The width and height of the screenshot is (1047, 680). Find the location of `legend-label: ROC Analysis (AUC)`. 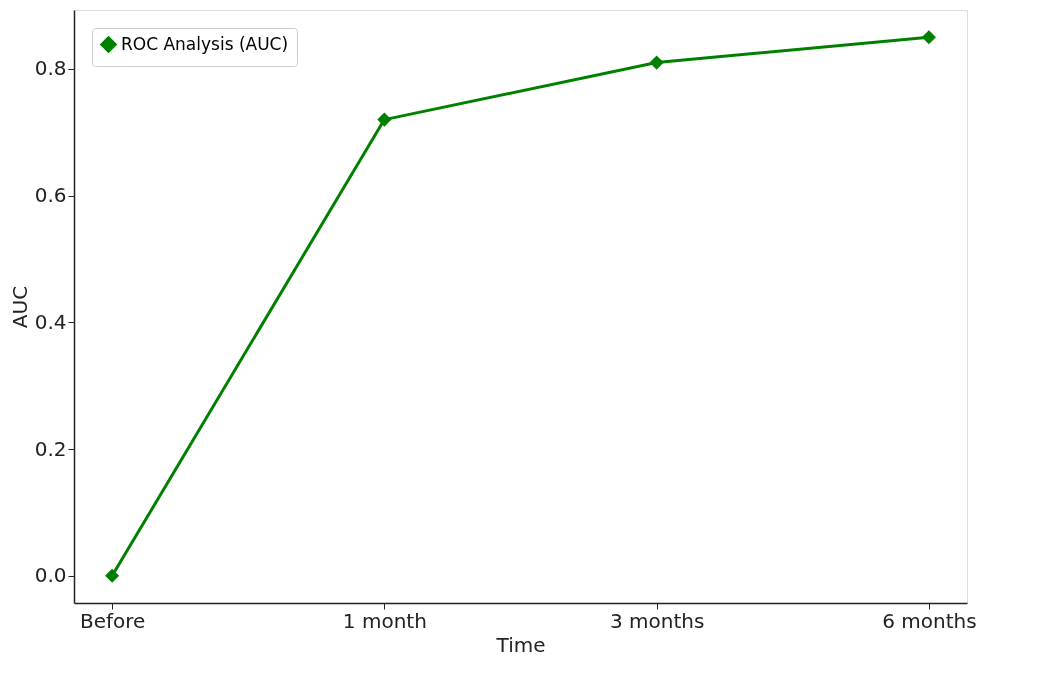

legend-label: ROC Analysis (AUC) is located at coordinates (205, 43).